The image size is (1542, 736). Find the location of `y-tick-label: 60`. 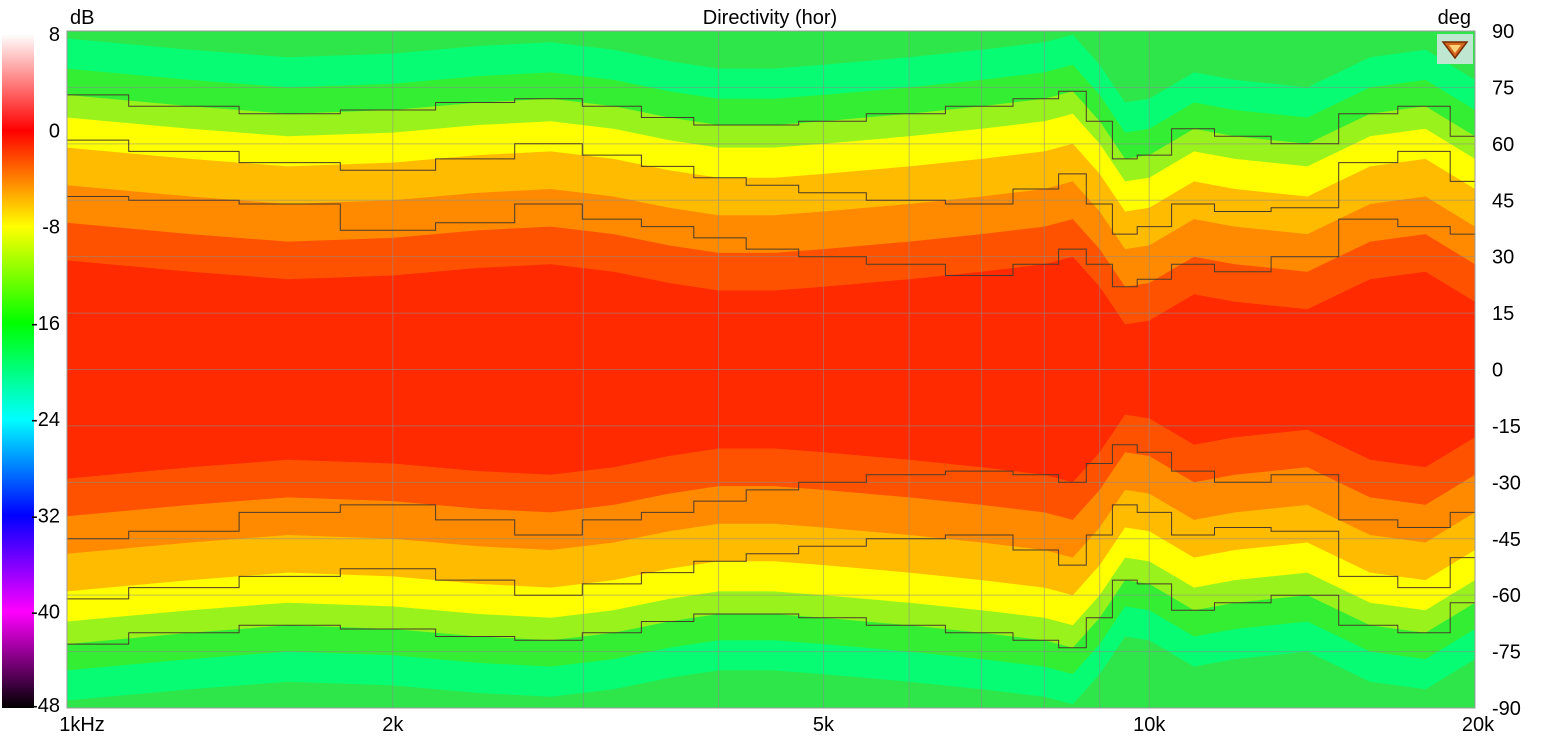

y-tick-label: 60 is located at coordinates (1503, 145).